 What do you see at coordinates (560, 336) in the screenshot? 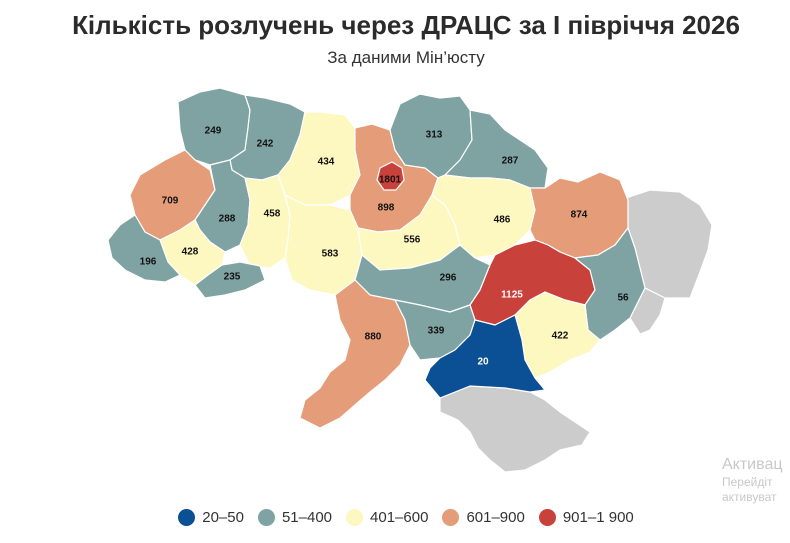
I see `label-zaporizhzhia: 422` at bounding box center [560, 336].